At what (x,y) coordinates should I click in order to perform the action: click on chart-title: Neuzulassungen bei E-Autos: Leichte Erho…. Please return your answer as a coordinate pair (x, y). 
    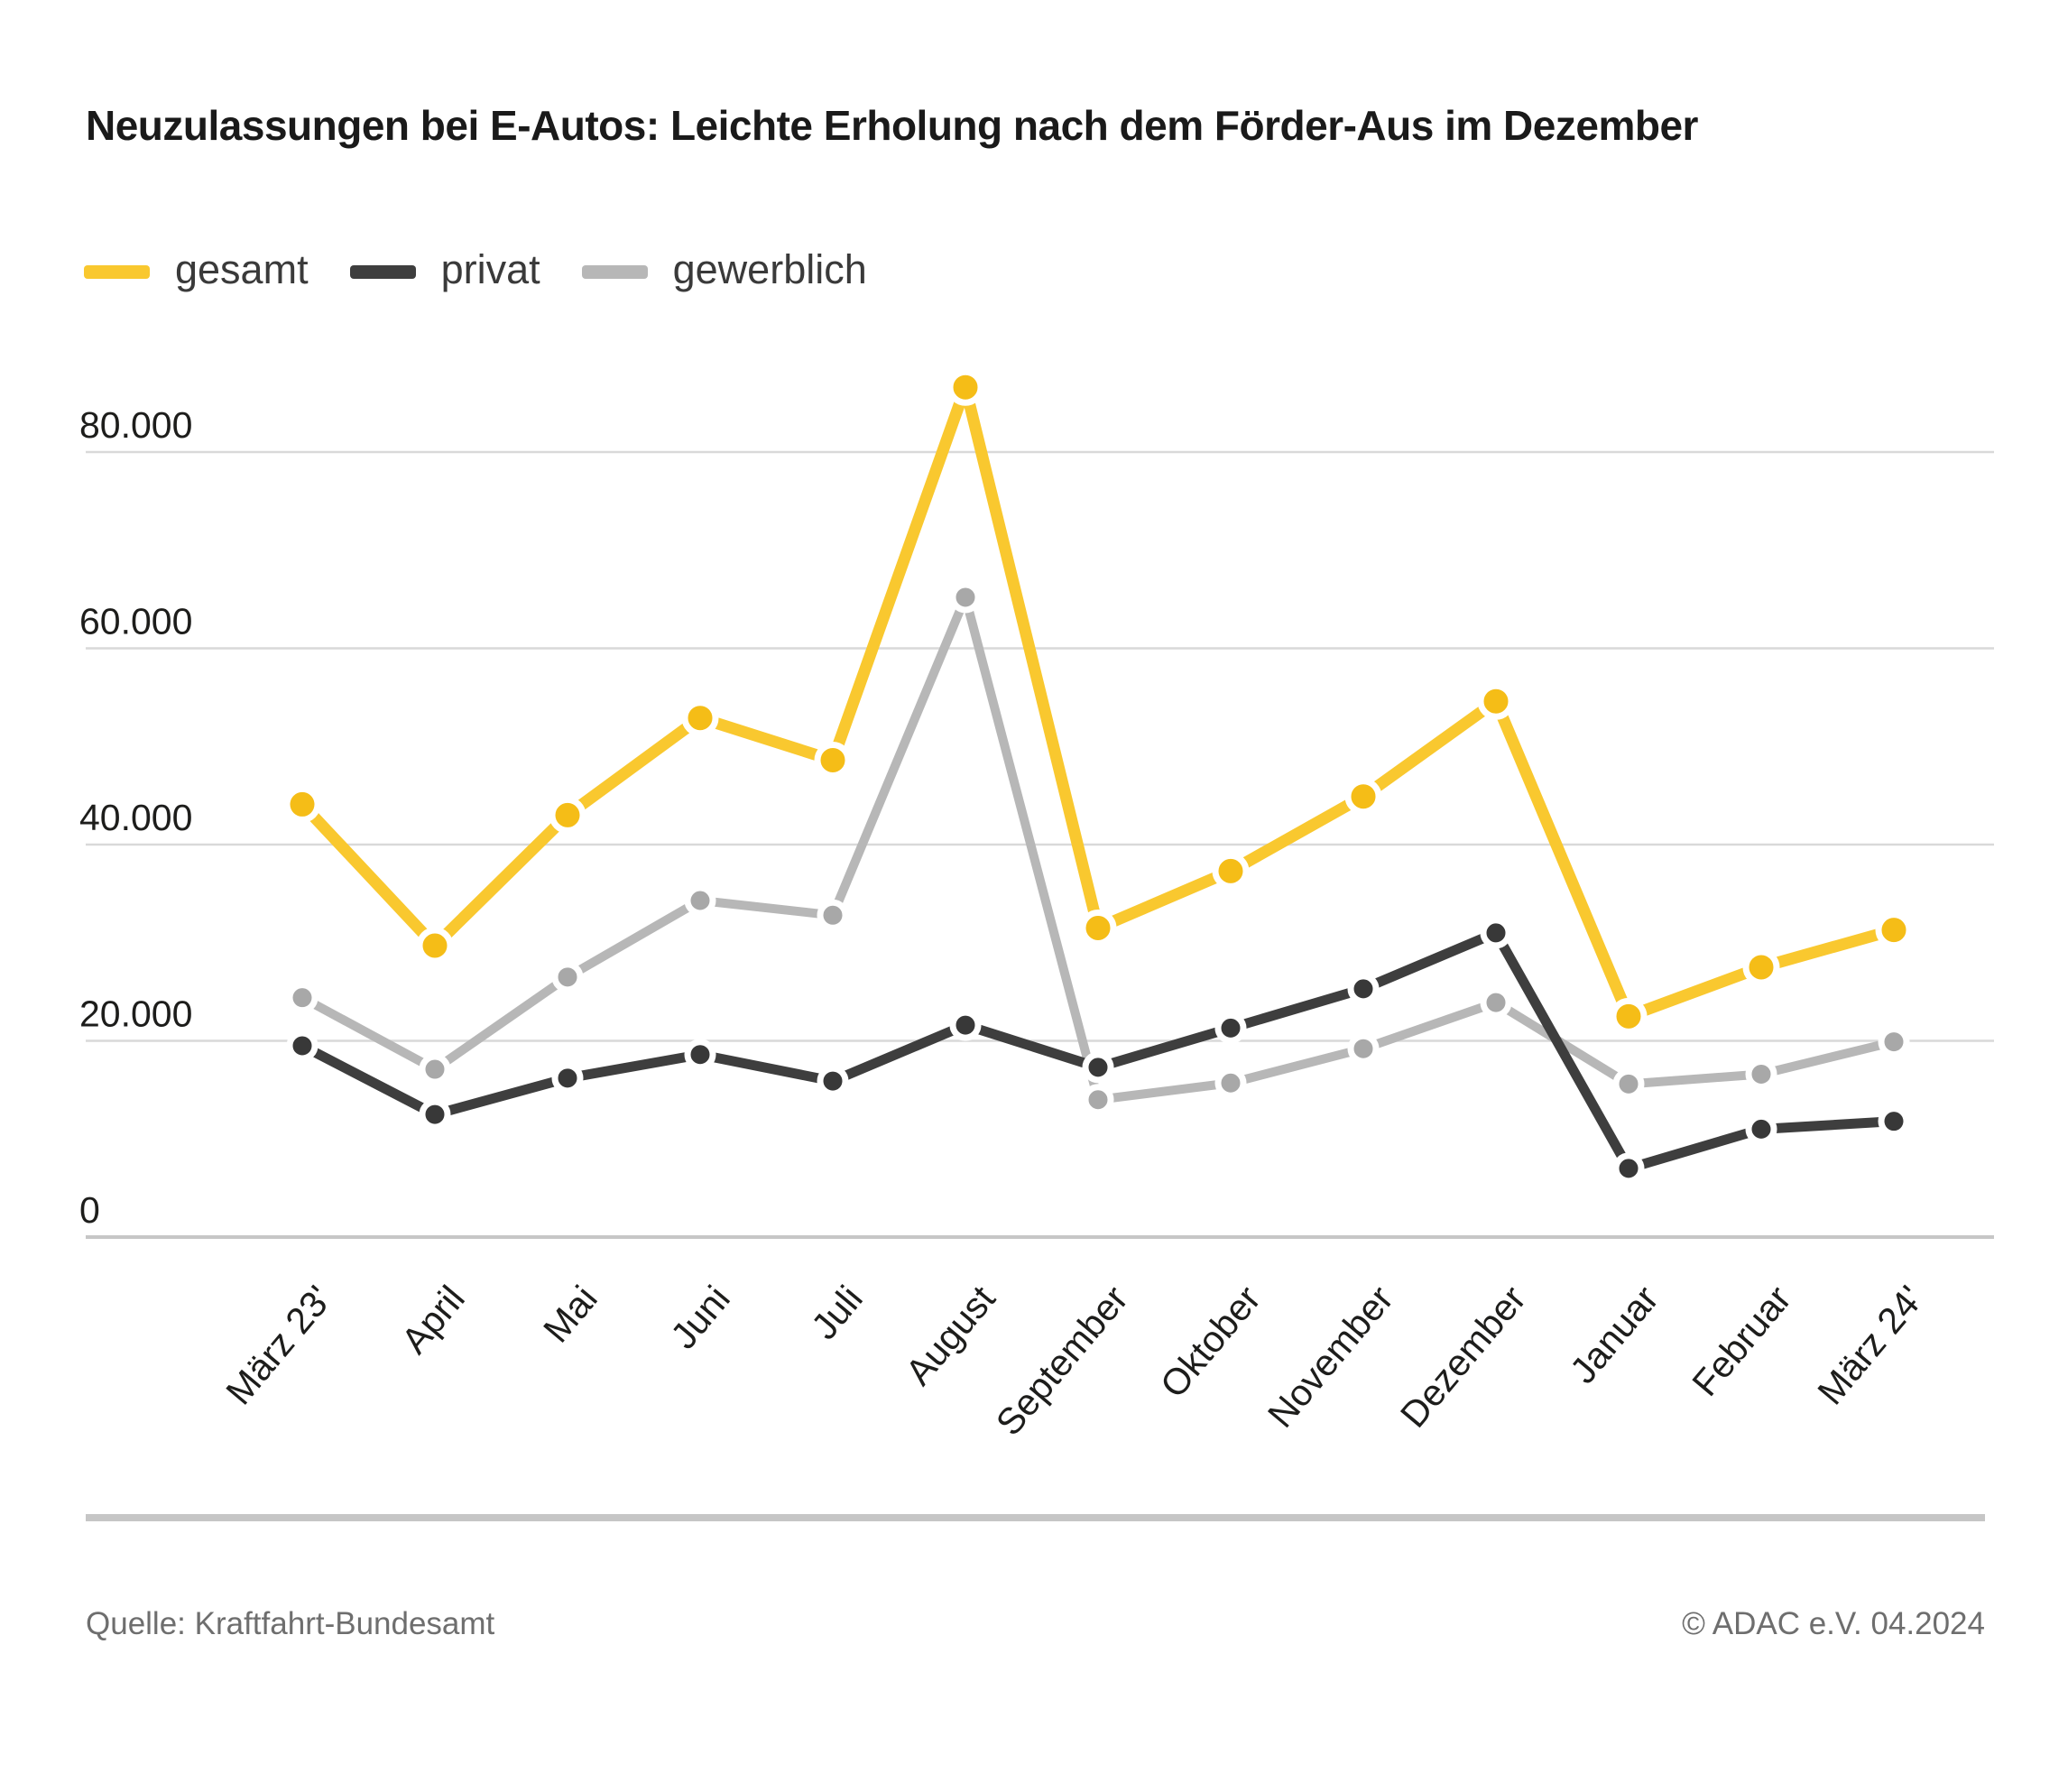
    Looking at the image, I should click on (892, 125).